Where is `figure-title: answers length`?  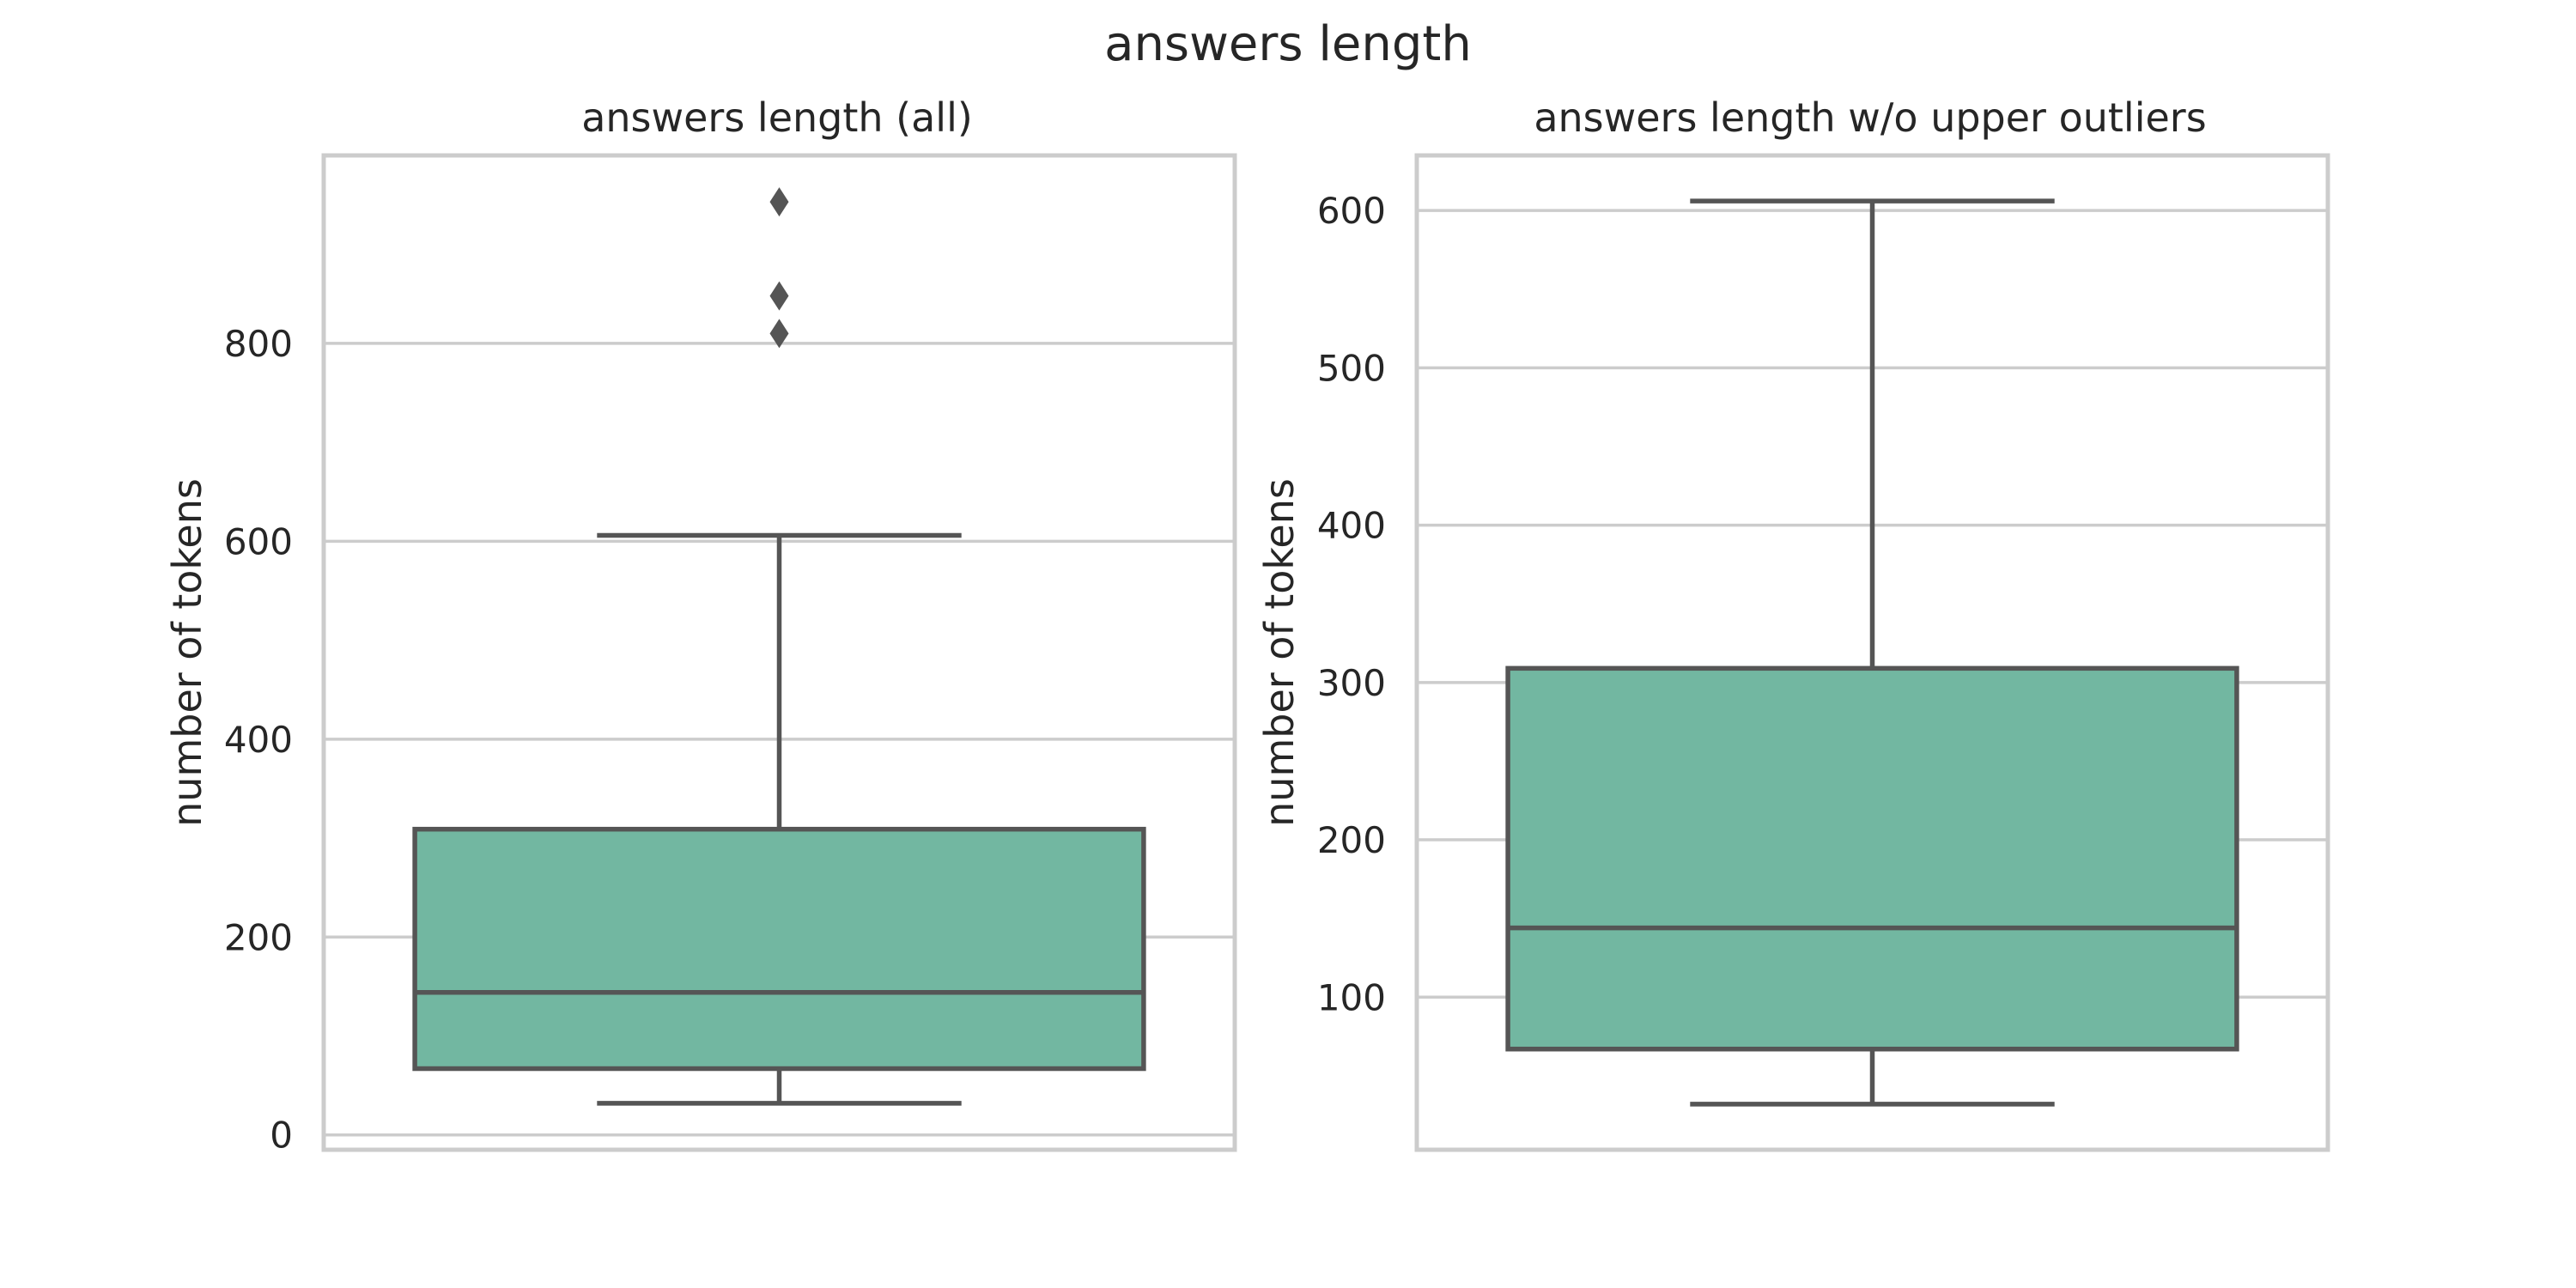
figure-title: answers length is located at coordinates (1288, 44).